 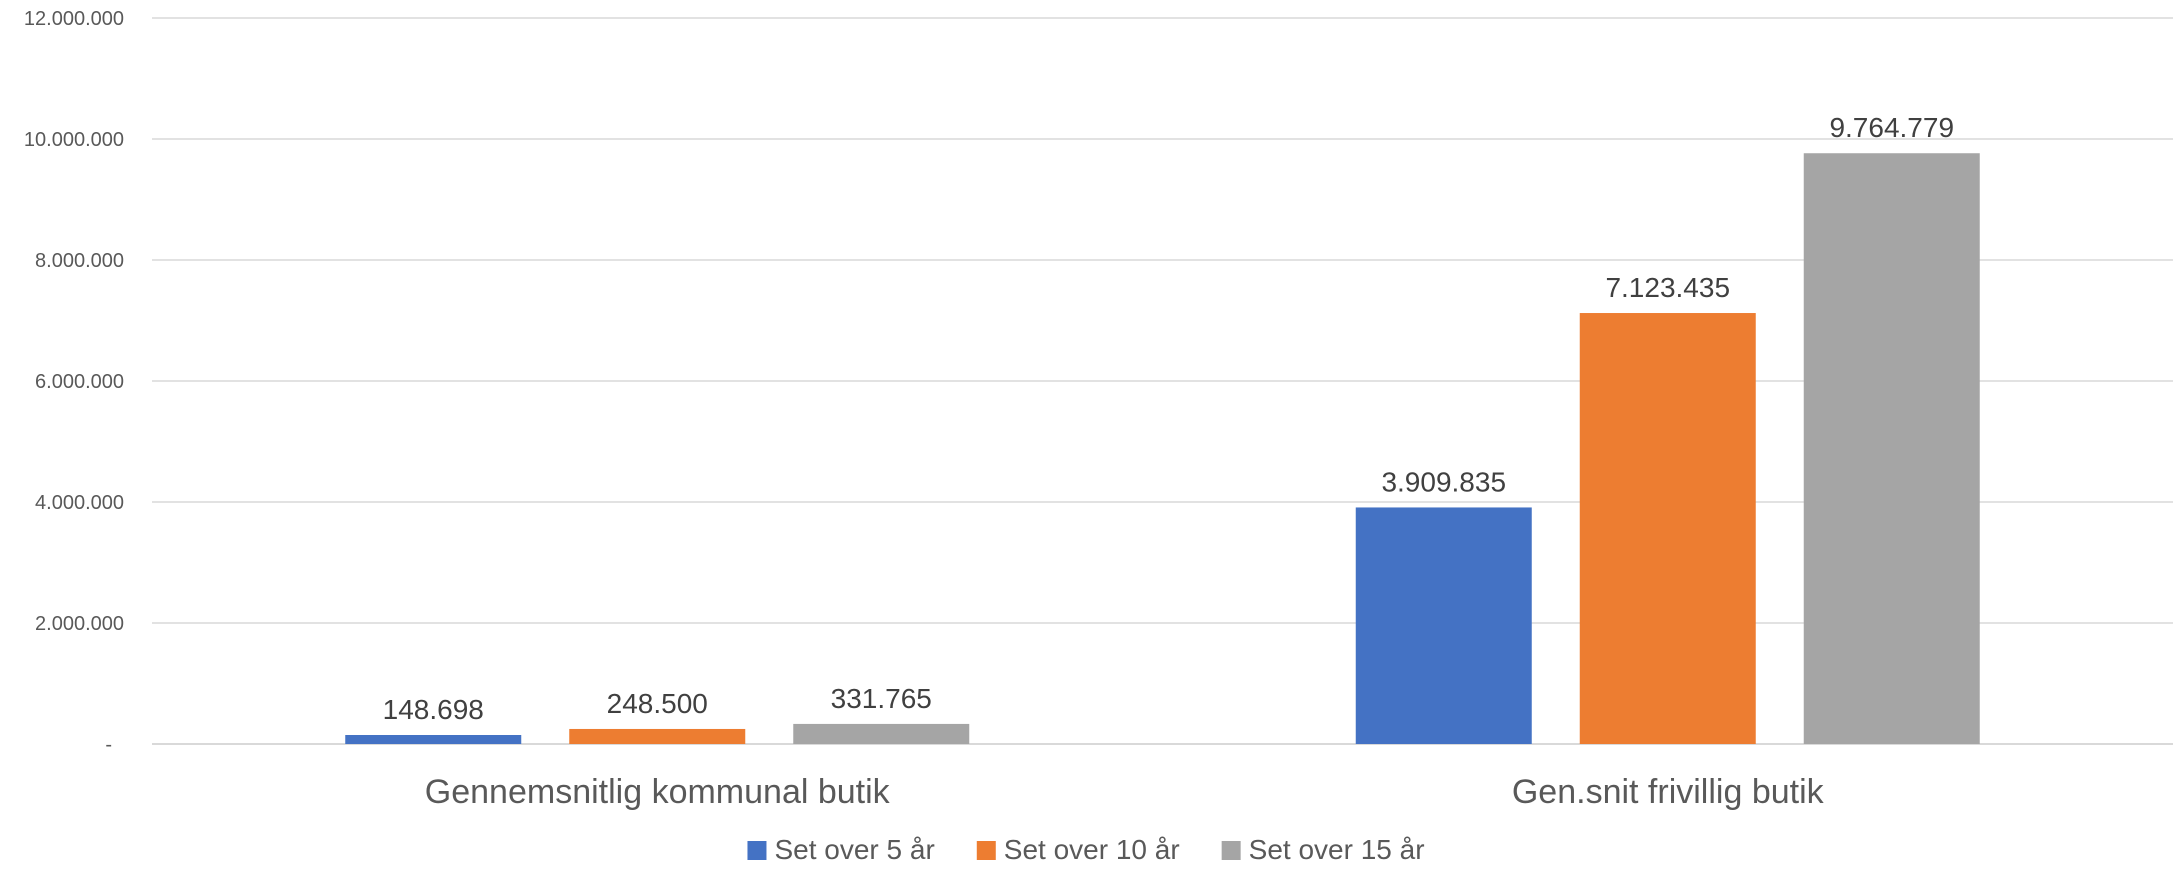 I want to click on y-tick-label: 12.000.000, so click(x=74, y=19).